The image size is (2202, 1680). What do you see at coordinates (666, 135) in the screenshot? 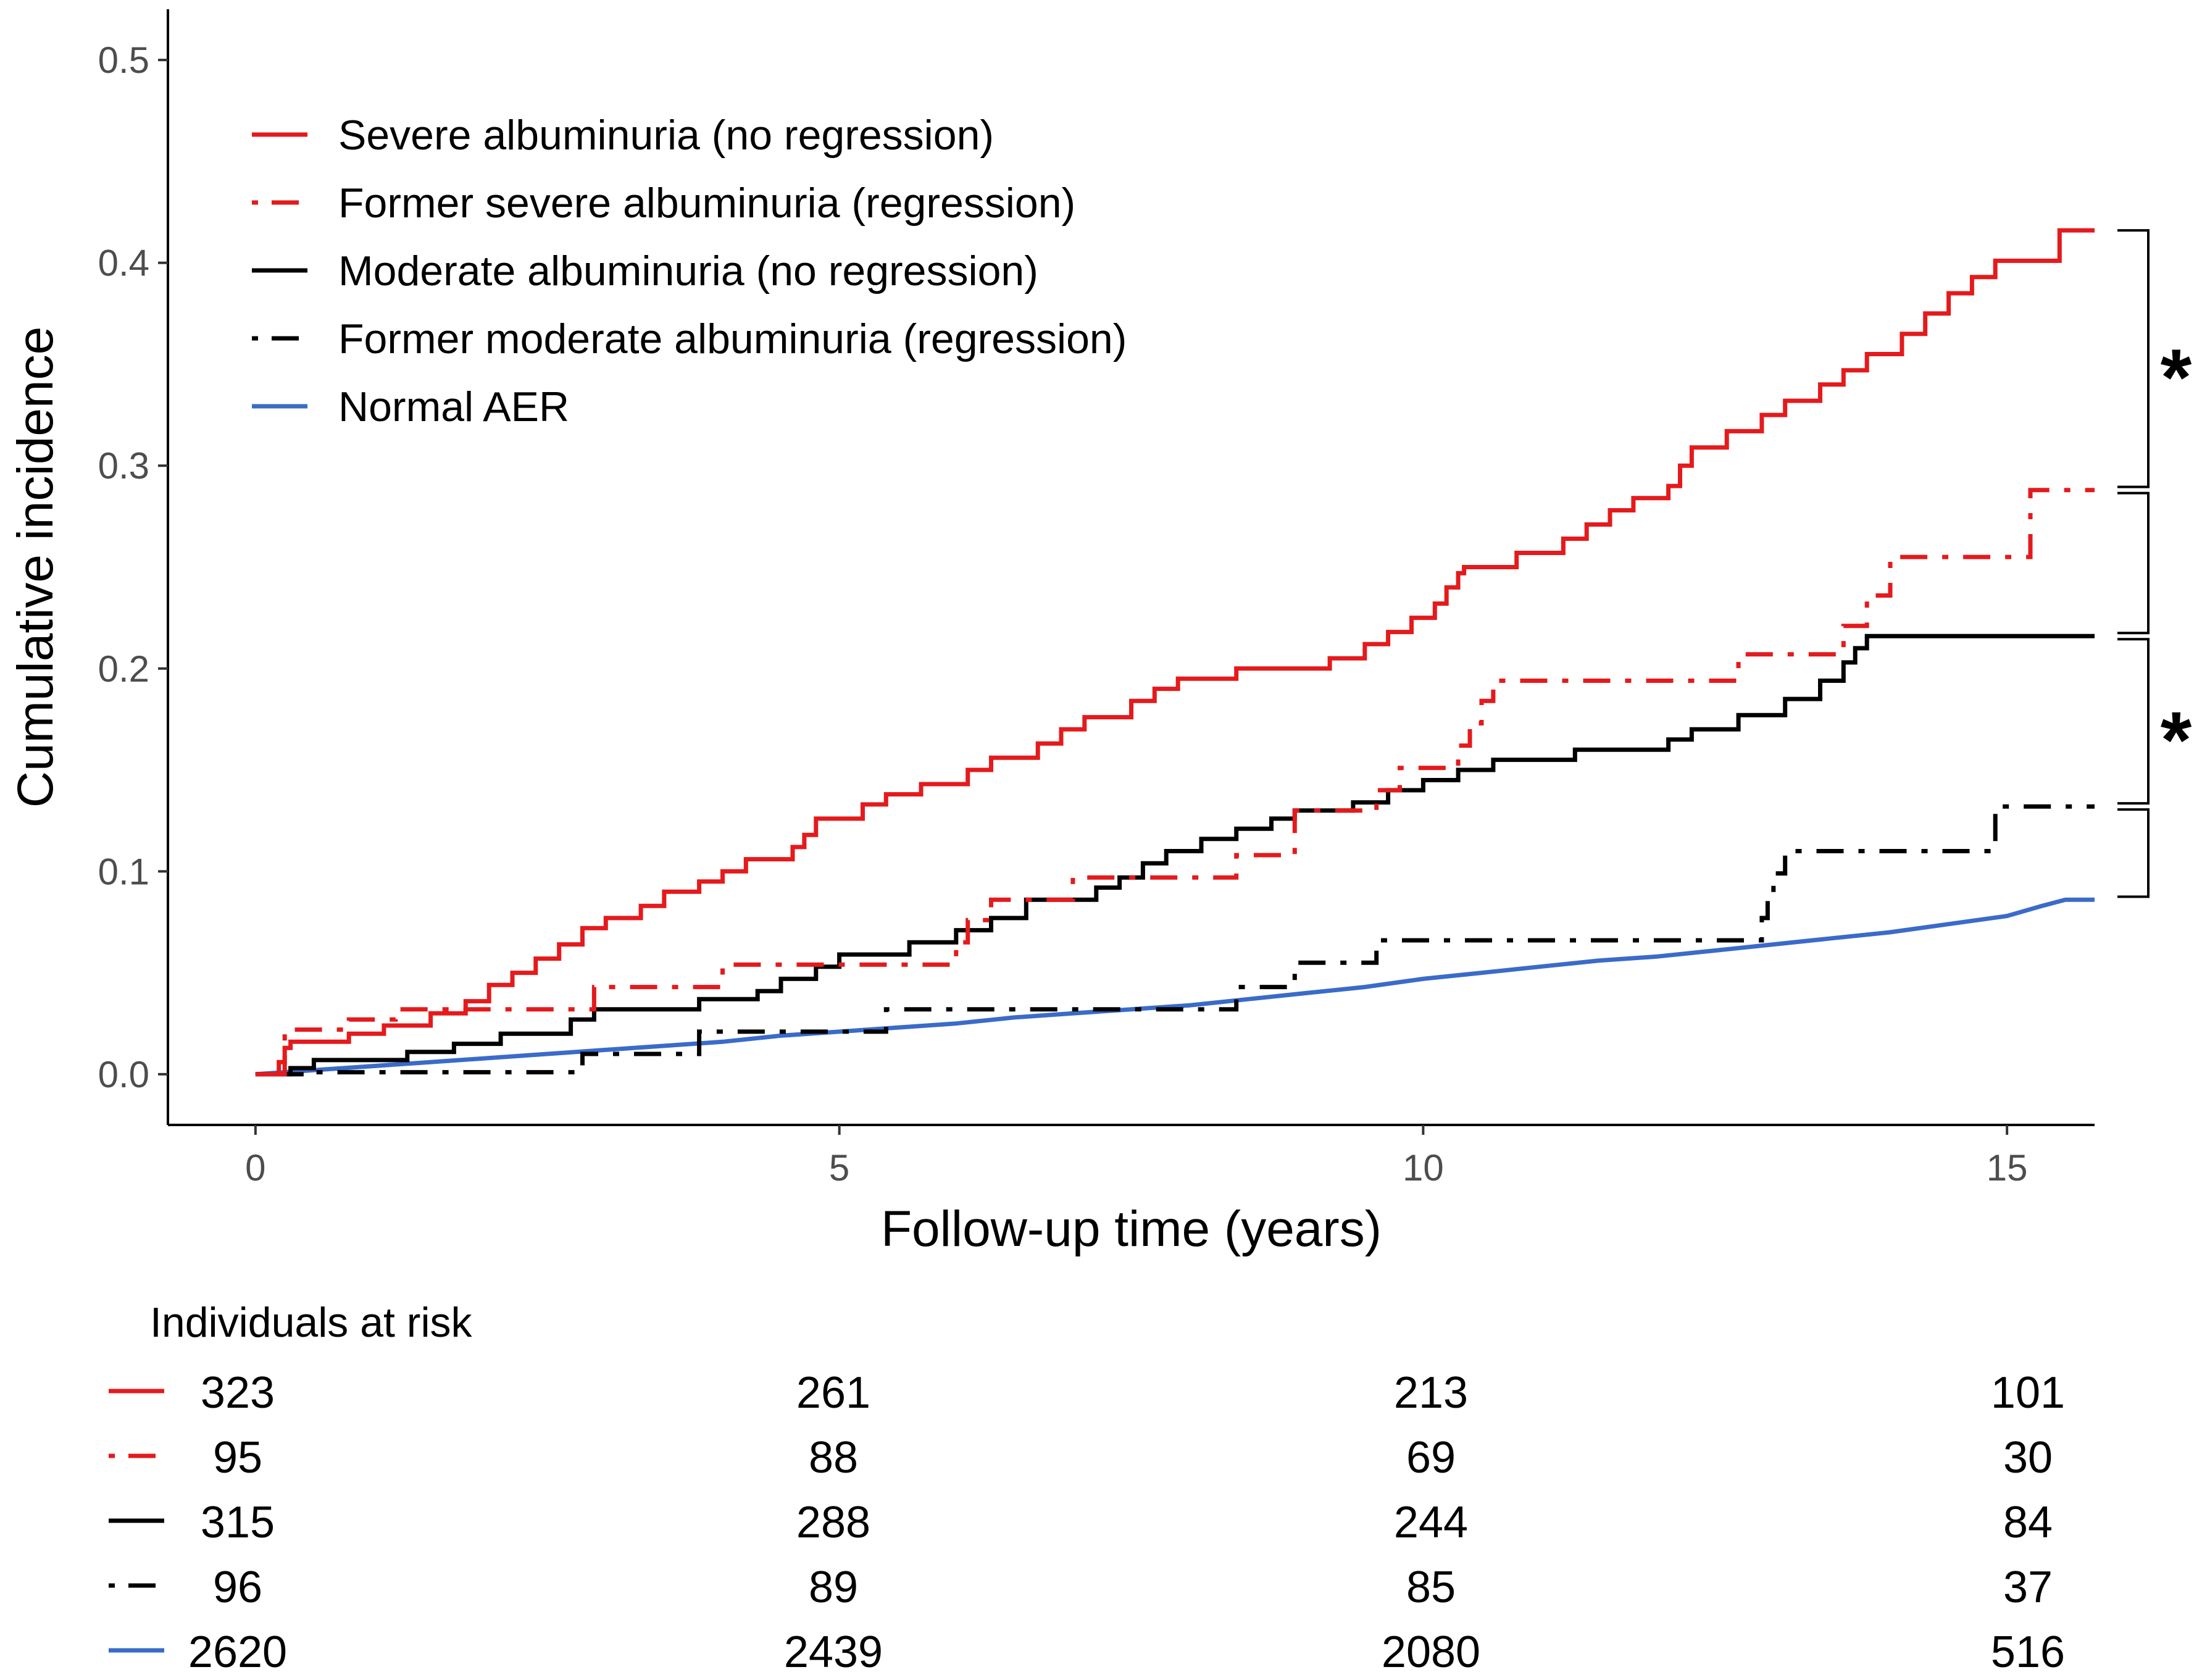
I see `legend-label: Severe albuminuria (no regression)` at bounding box center [666, 135].